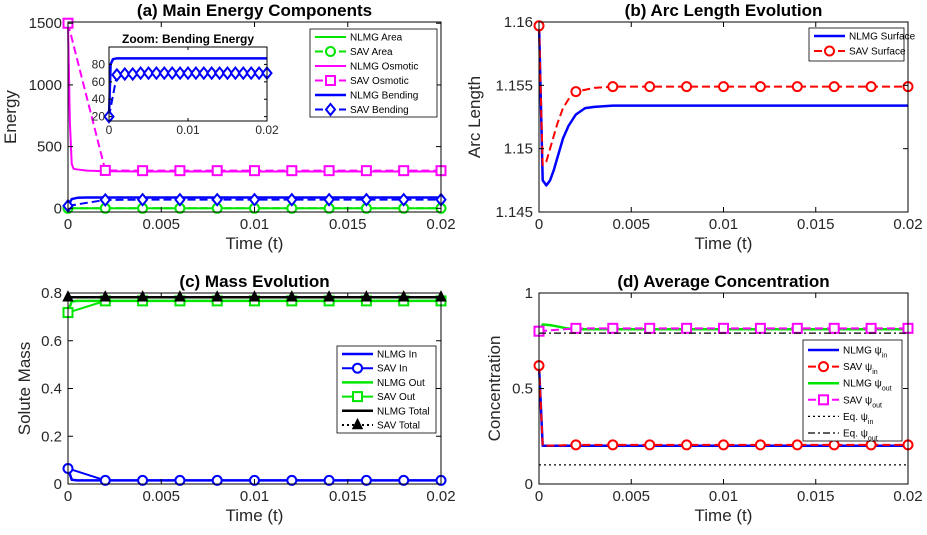 The width and height of the screenshot is (927, 535). Describe the element at coordinates (51, 341) in the screenshot. I see `y-tick-label: 0.6` at that location.